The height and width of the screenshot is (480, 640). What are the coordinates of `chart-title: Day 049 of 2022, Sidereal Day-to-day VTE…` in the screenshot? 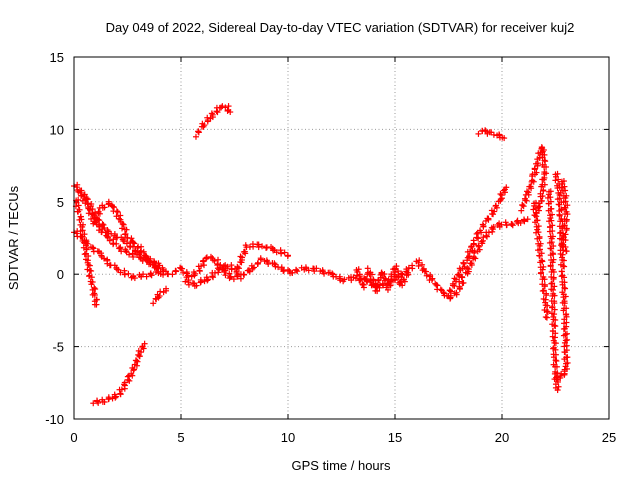 It's located at (340, 27).